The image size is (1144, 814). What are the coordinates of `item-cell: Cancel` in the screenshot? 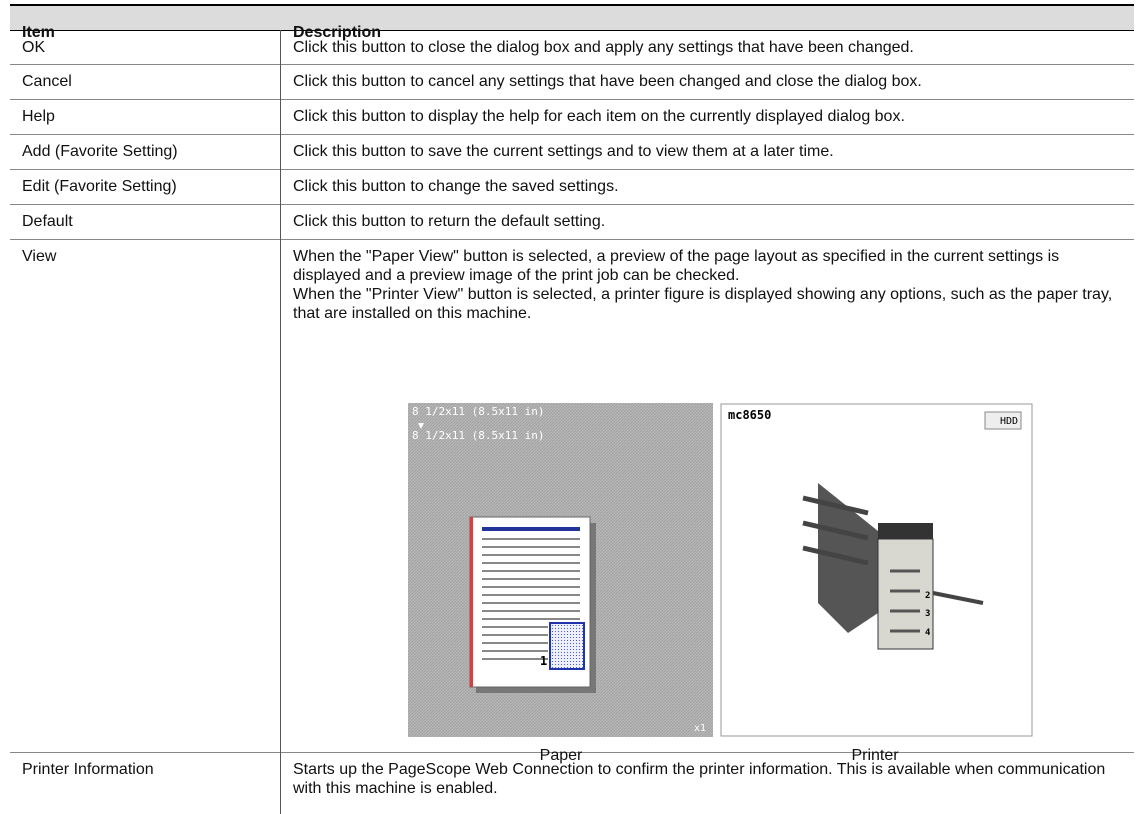 It's located at (47, 81).